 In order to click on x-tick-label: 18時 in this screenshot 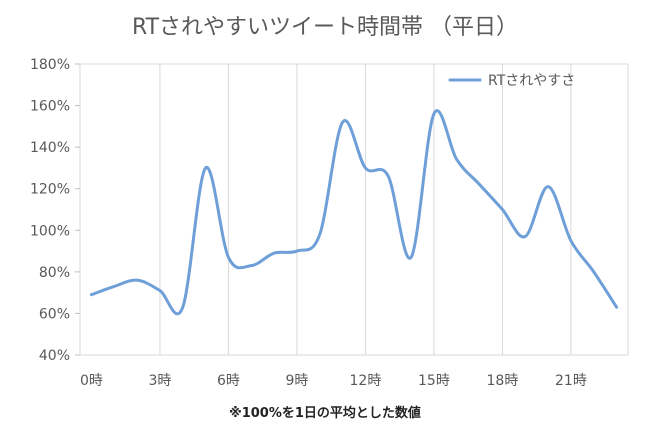, I will do `click(503, 381)`.